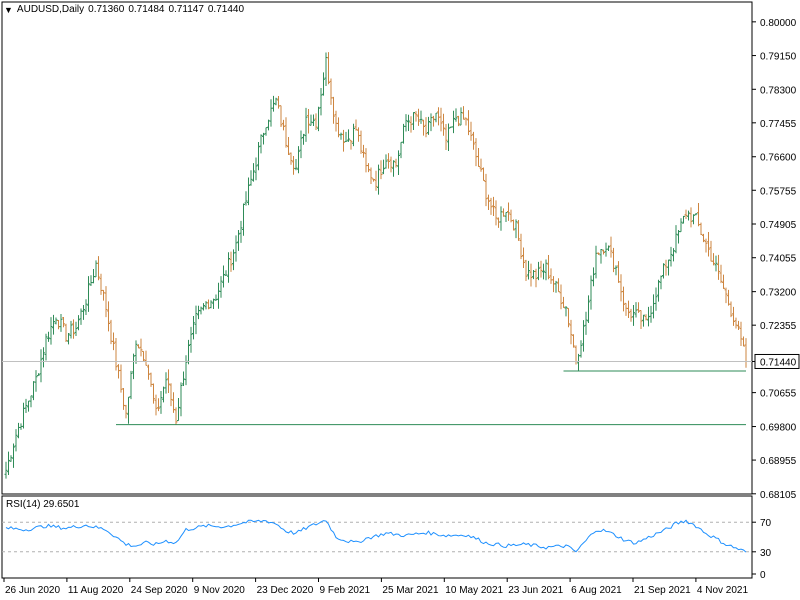 The height and width of the screenshot is (600, 800). Describe the element at coordinates (778, 394) in the screenshot. I see `price-tick-label: 0.70655` at that location.